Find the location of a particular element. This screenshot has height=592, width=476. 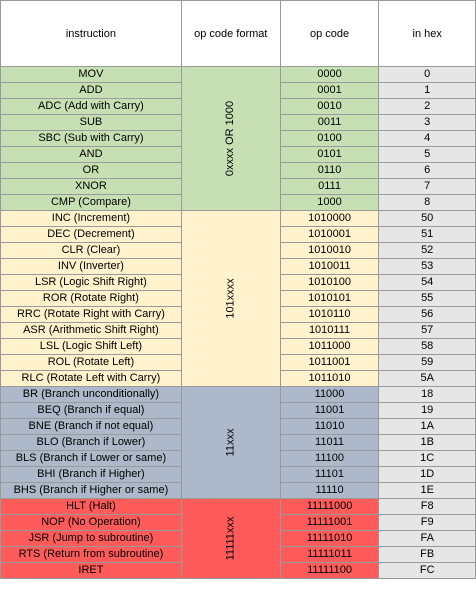

instruction-cell: BHS (Branch if Higher or same) is located at coordinates (91, 490).